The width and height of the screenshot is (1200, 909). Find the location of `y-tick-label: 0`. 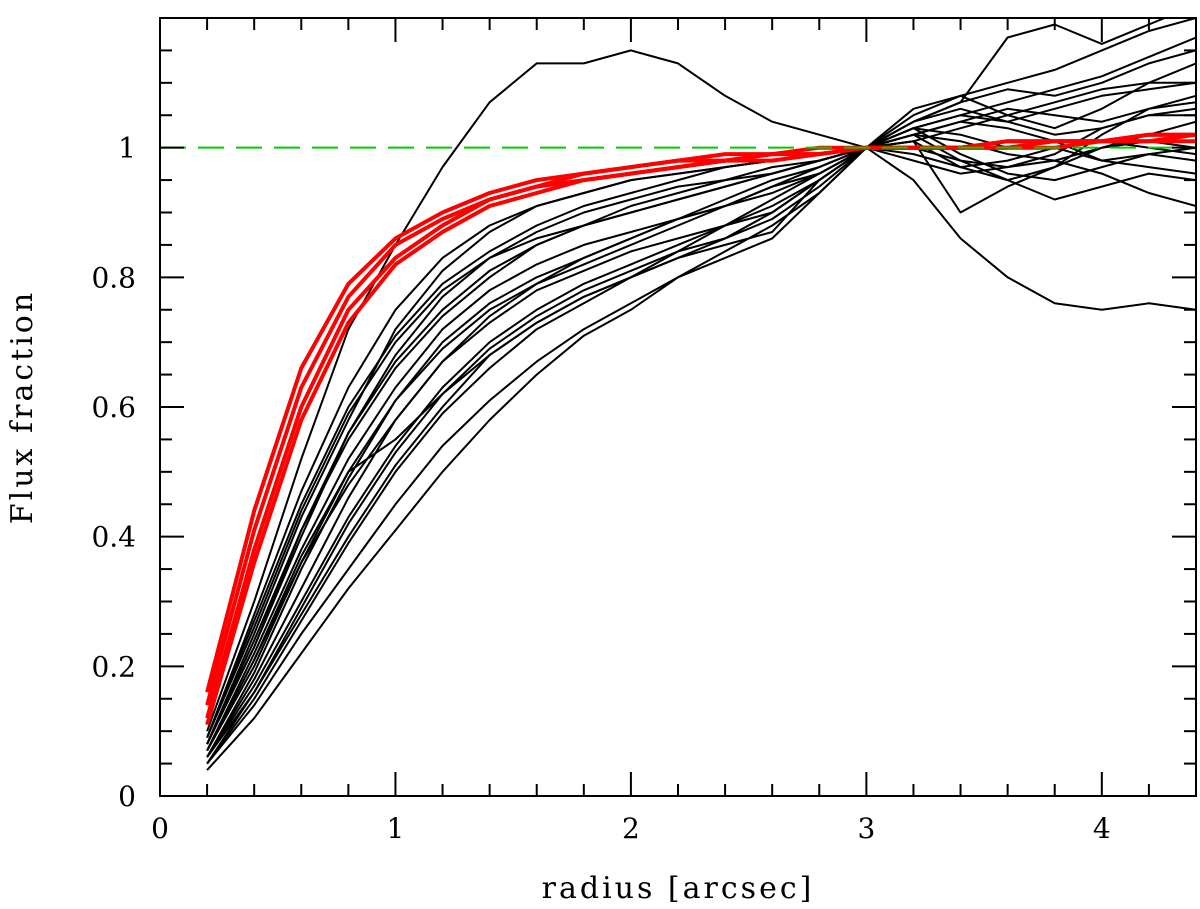

y-tick-label: 0 is located at coordinates (127, 796).